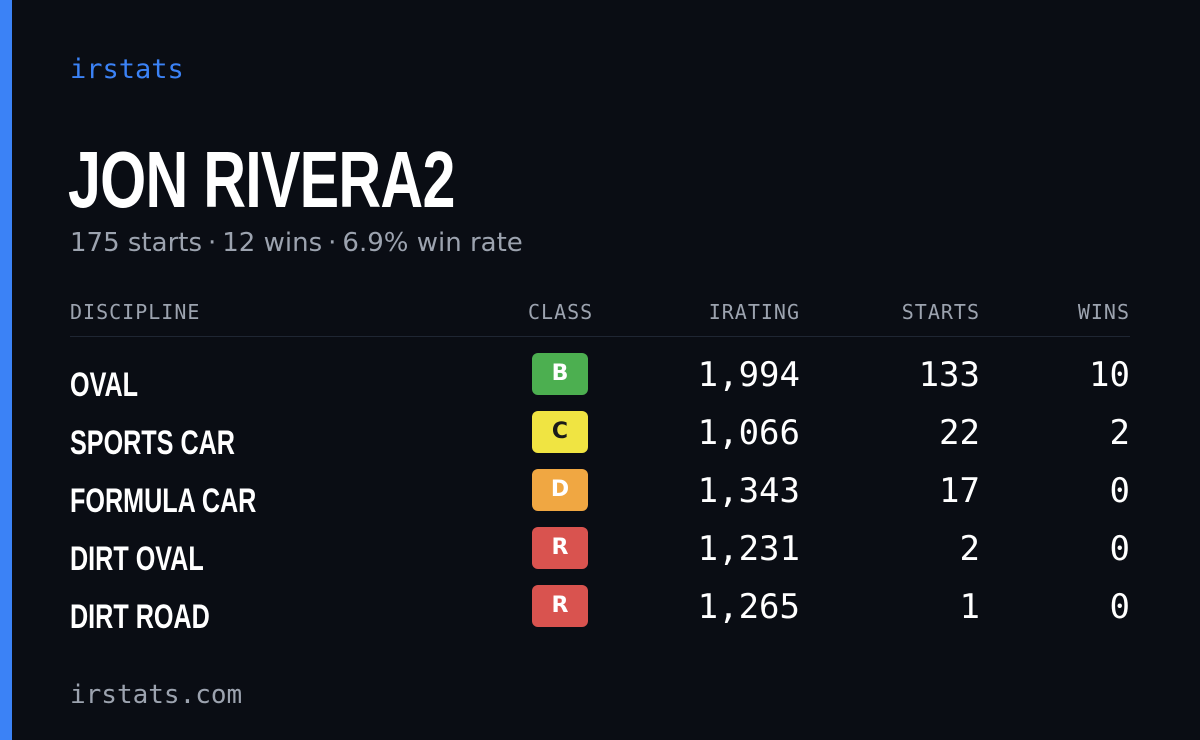 Image resolution: width=1200 pixels, height=740 pixels. What do you see at coordinates (1103, 312) in the screenshot?
I see `header-wins: WINS` at bounding box center [1103, 312].